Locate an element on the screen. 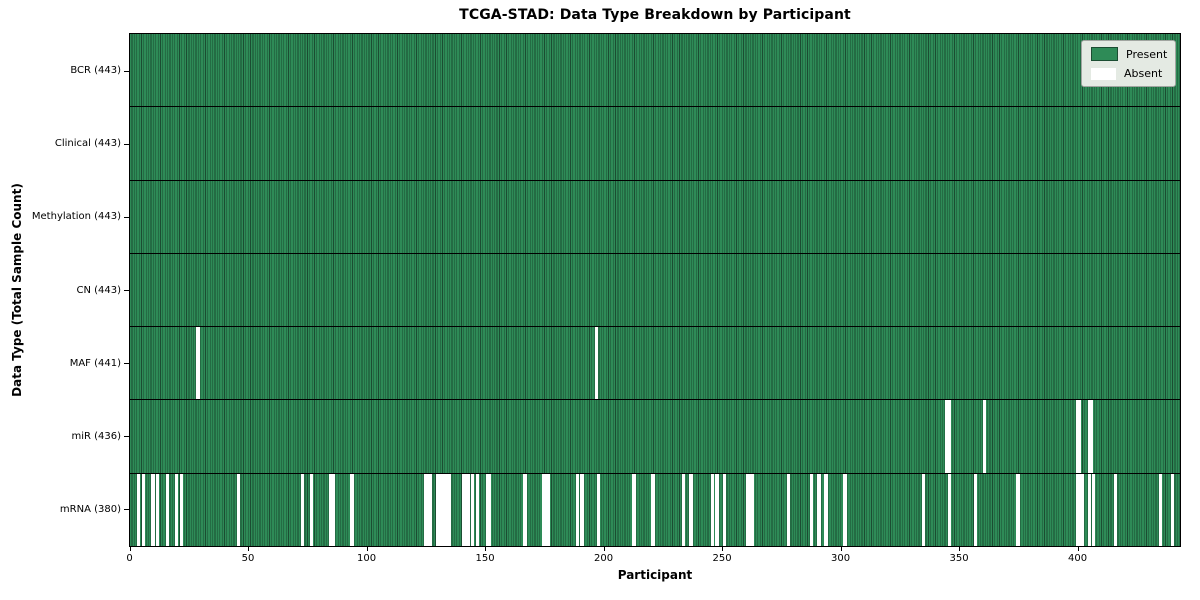 The height and width of the screenshot is (600, 1200). heatmap-row-BCR is located at coordinates (655, 70).